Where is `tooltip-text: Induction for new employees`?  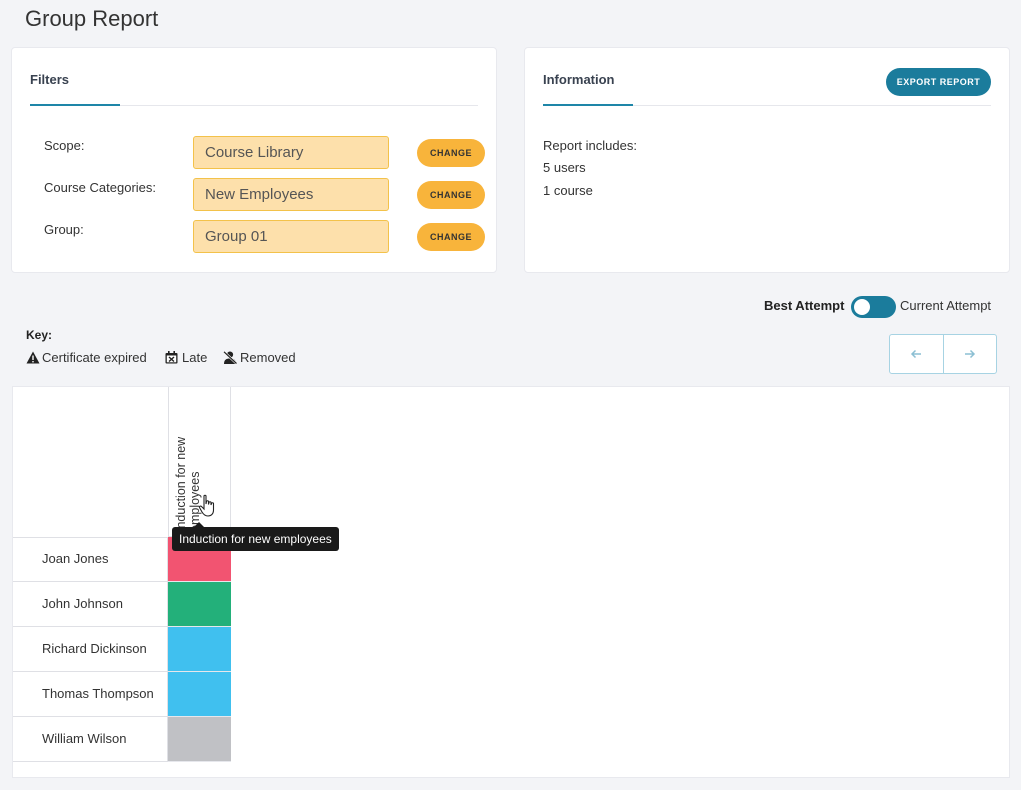 tooltip-text: Induction for new employees is located at coordinates (255, 539).